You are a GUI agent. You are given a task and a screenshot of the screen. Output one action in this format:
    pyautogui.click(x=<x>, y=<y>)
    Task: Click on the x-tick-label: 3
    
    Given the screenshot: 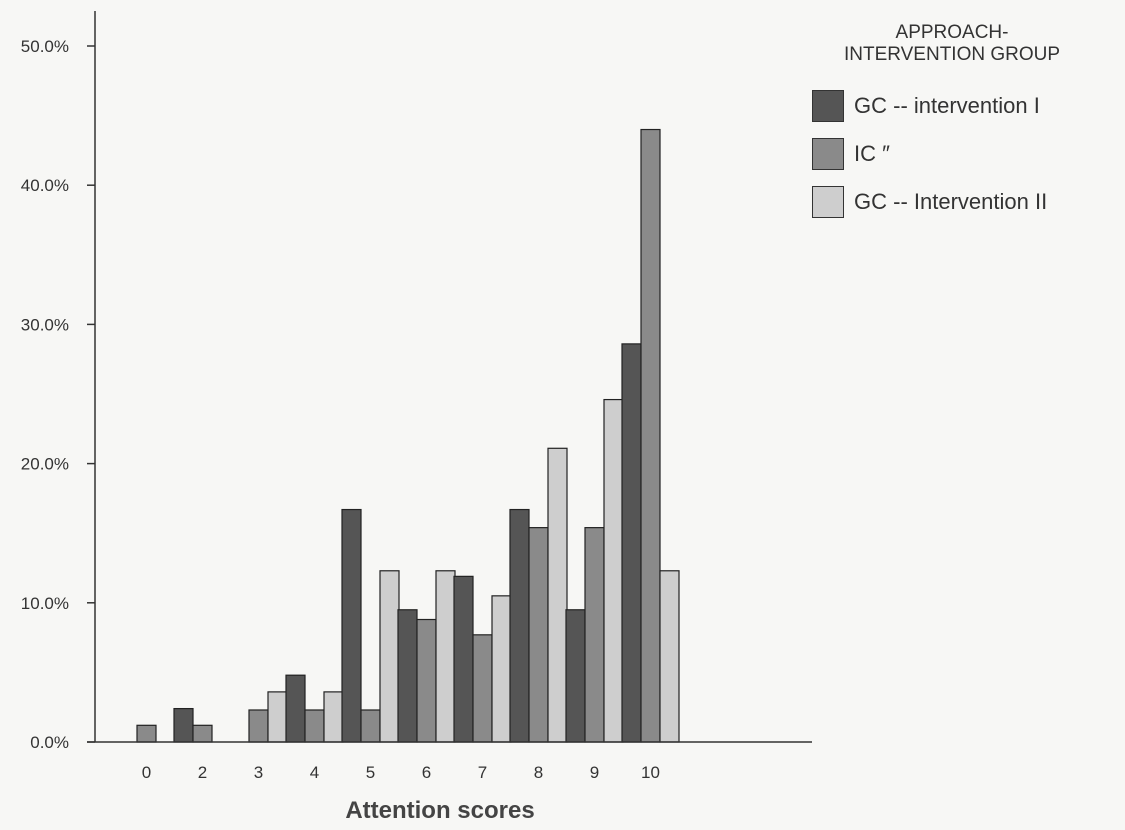 What is the action you would take?
    pyautogui.click(x=258, y=772)
    